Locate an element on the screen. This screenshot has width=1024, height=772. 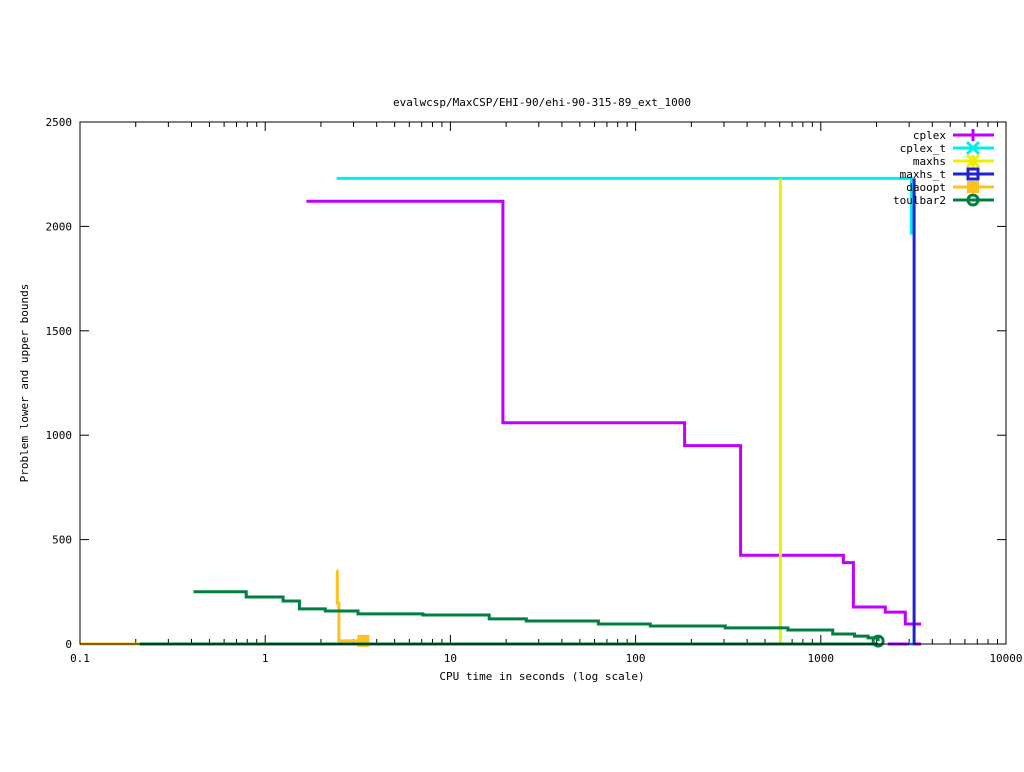
y-tick-label: 2500 is located at coordinates (59, 122).